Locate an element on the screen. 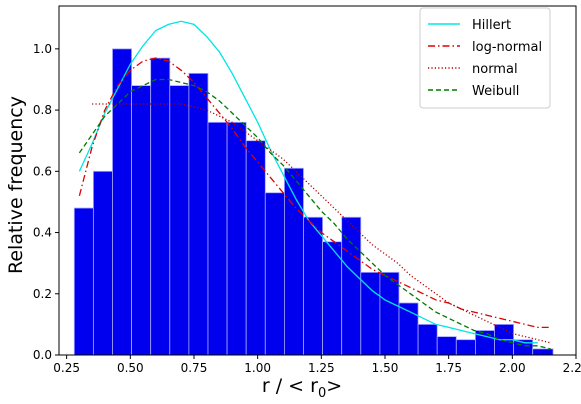 The height and width of the screenshot is (404, 581). y-axis: 0.0 0.2 0.4 0.6 0.8 1.0 is located at coordinates (46, 202).